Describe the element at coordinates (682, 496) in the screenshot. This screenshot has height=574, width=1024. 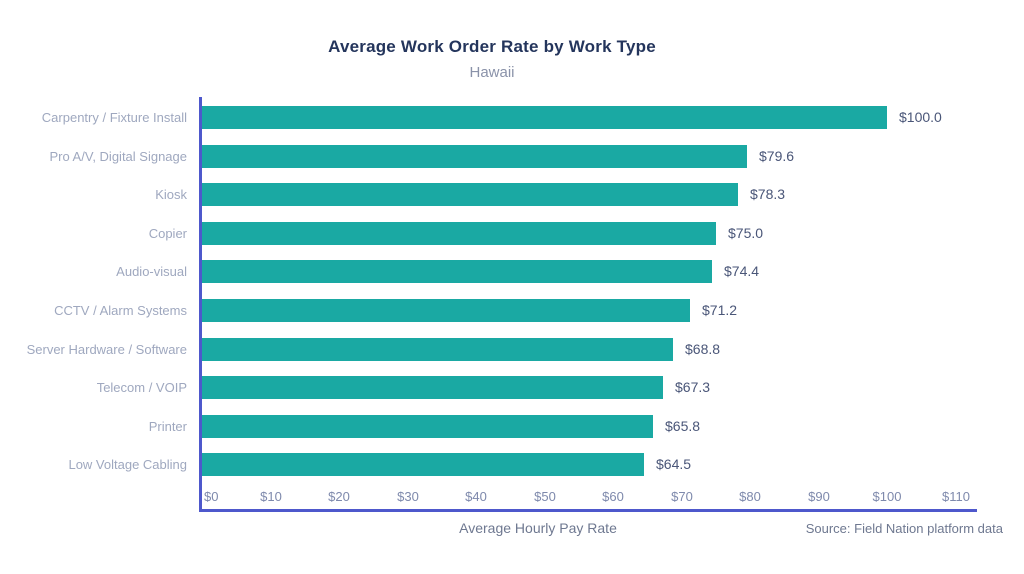
I see `x-tick-label: $70` at that location.